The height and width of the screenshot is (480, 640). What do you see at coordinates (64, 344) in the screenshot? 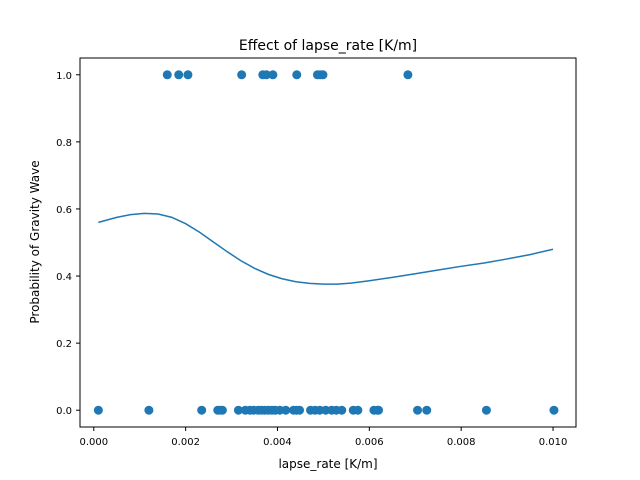
I see `y-tick-label: 0.2` at bounding box center [64, 344].